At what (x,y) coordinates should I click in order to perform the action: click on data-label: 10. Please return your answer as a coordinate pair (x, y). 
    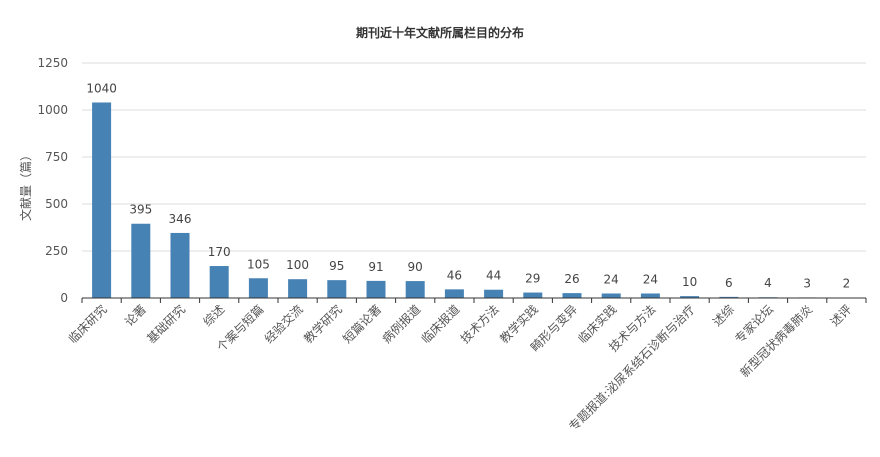
    Looking at the image, I should click on (689, 282).